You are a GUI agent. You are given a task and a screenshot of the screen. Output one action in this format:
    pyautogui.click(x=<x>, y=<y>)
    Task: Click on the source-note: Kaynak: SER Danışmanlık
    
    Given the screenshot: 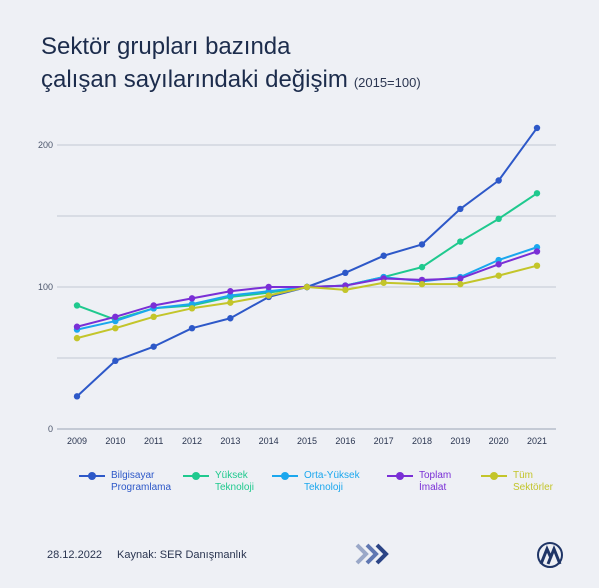 What is the action you would take?
    pyautogui.click(x=182, y=555)
    